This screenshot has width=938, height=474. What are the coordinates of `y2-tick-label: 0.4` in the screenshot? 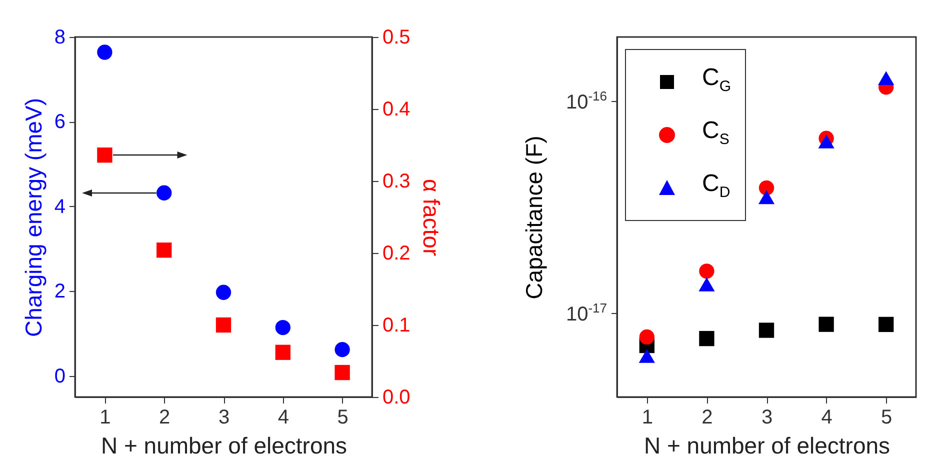 It's located at (396, 109).